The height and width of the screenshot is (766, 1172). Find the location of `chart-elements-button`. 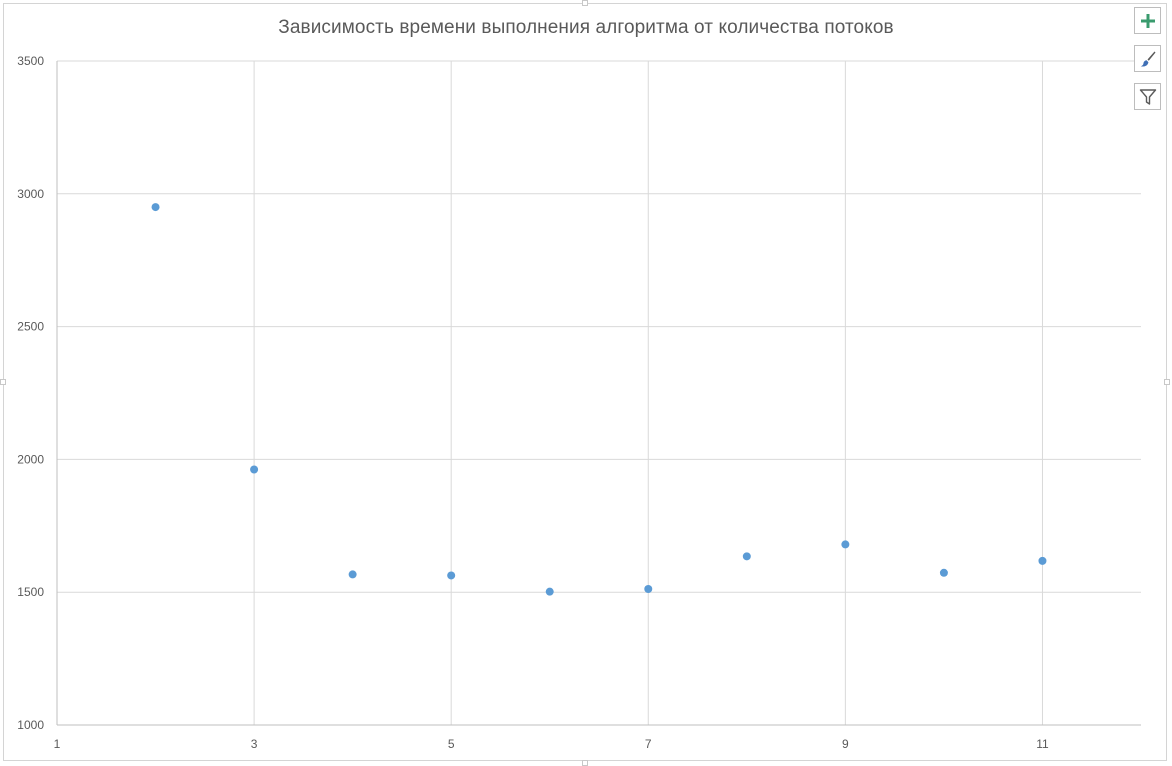

chart-elements-button is located at coordinates (1147, 20).